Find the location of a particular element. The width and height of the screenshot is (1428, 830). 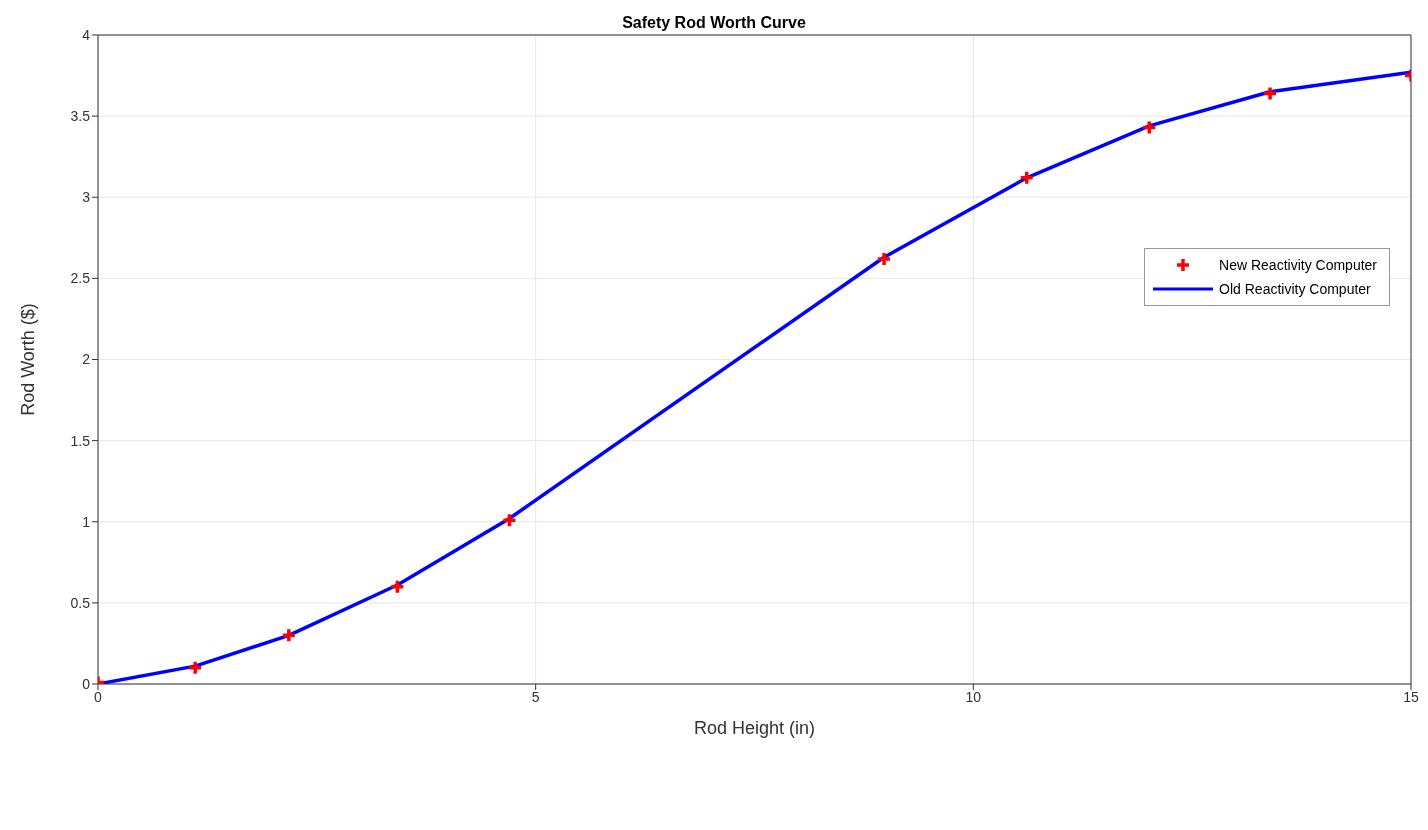

chart-title: Safety Rod Worth Curve is located at coordinates (714, 22).